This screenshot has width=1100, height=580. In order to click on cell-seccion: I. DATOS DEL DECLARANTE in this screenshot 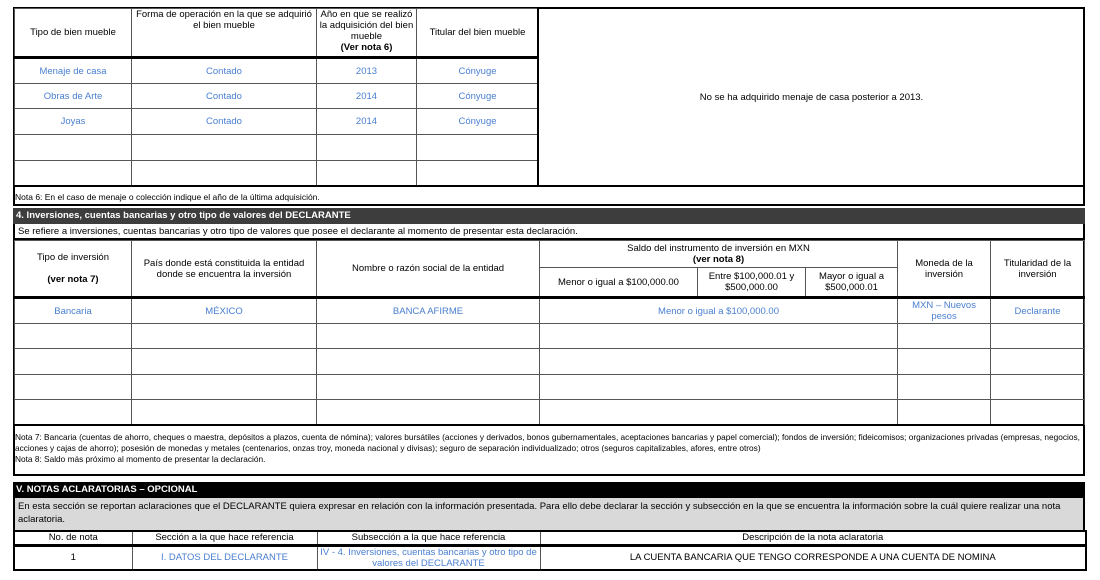, I will do `click(224, 557)`.